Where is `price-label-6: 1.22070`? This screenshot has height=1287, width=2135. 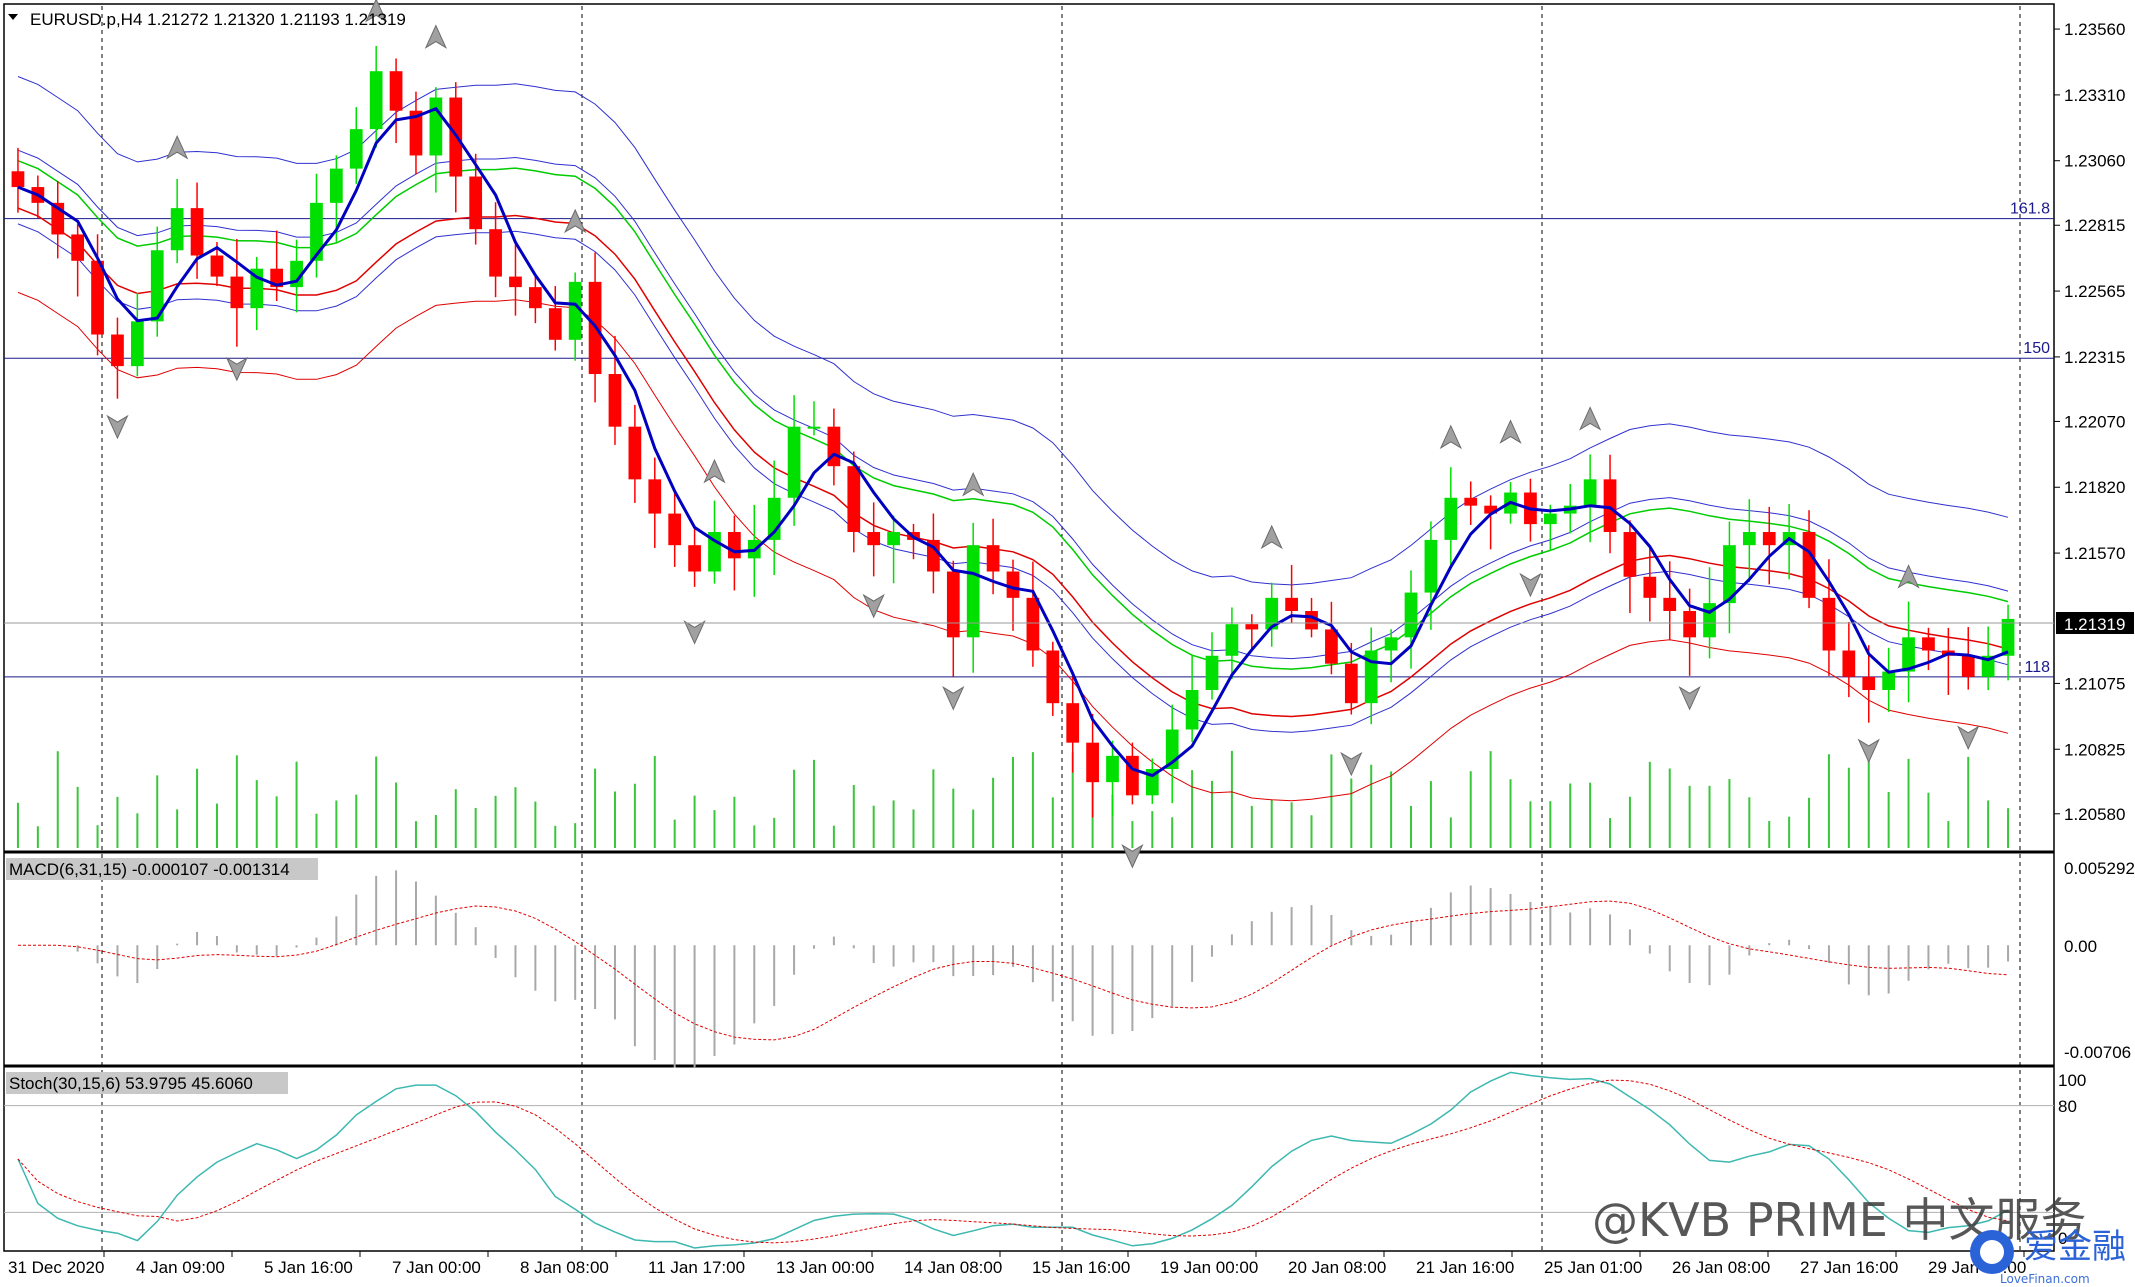
price-label-6: 1.22070 is located at coordinates (2094, 421).